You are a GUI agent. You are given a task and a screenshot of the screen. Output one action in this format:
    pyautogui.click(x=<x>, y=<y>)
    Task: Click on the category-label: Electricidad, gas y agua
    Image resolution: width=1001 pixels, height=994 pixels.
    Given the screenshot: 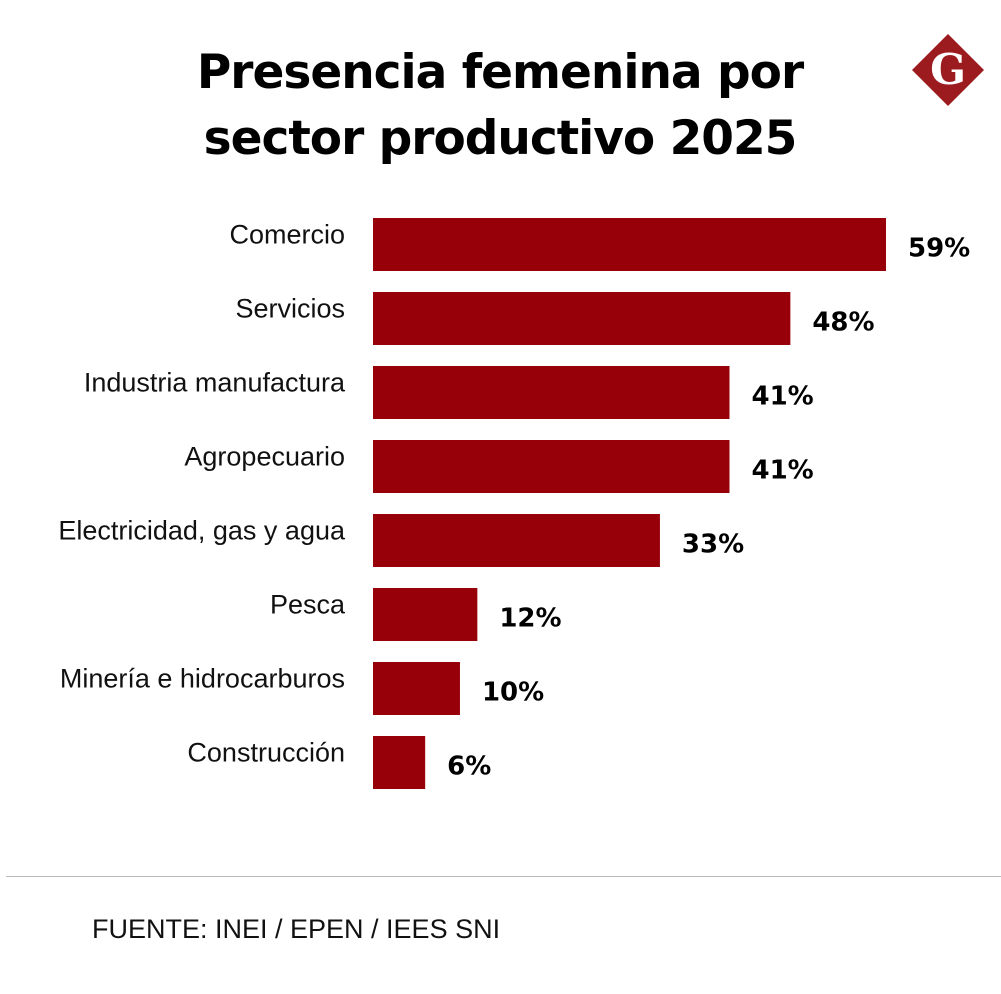 What is the action you would take?
    pyautogui.click(x=202, y=531)
    